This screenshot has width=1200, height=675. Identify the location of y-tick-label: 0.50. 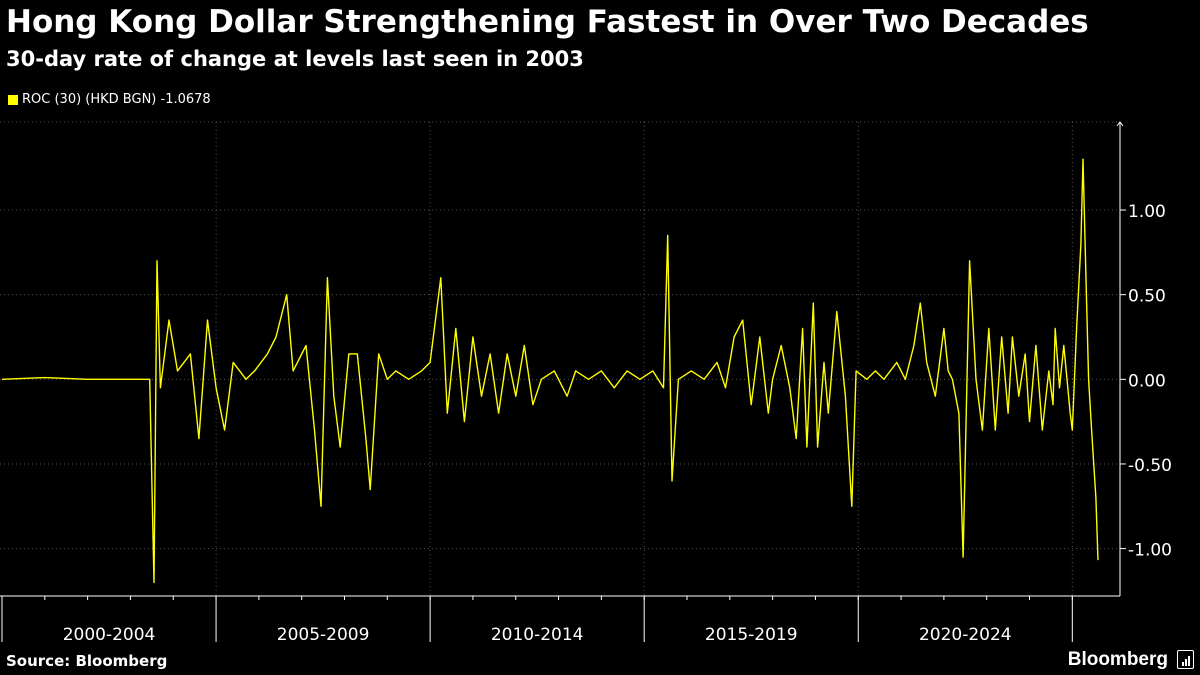
(1147, 297).